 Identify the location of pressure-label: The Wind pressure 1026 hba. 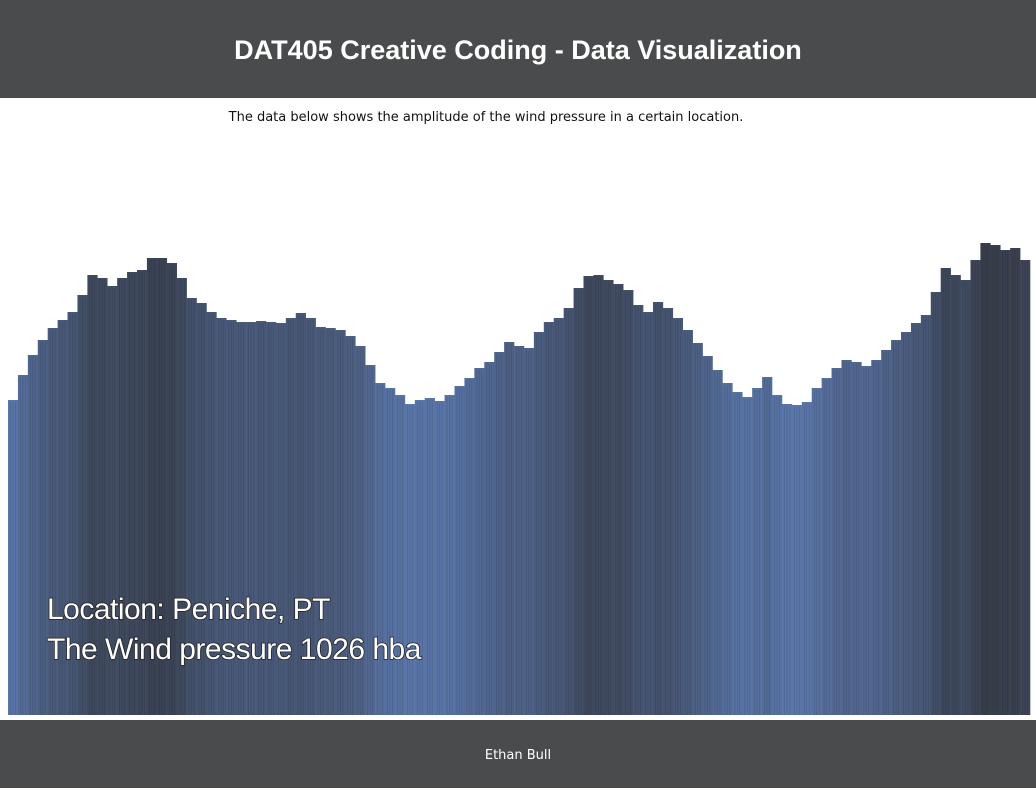
(234, 649).